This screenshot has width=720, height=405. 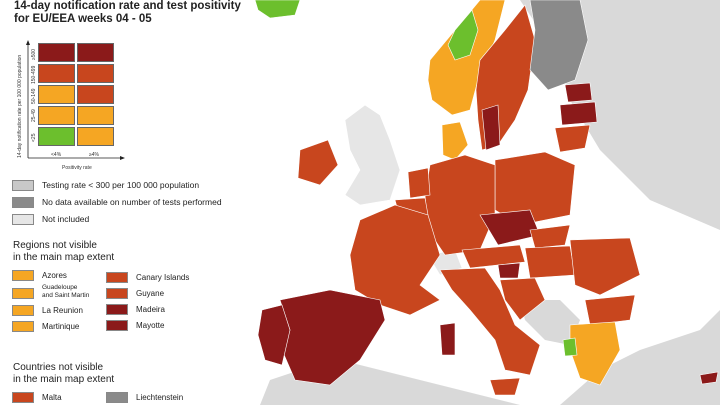 I want to click on region-label: Guadeloupe and Saint Martin, so click(x=66, y=291).